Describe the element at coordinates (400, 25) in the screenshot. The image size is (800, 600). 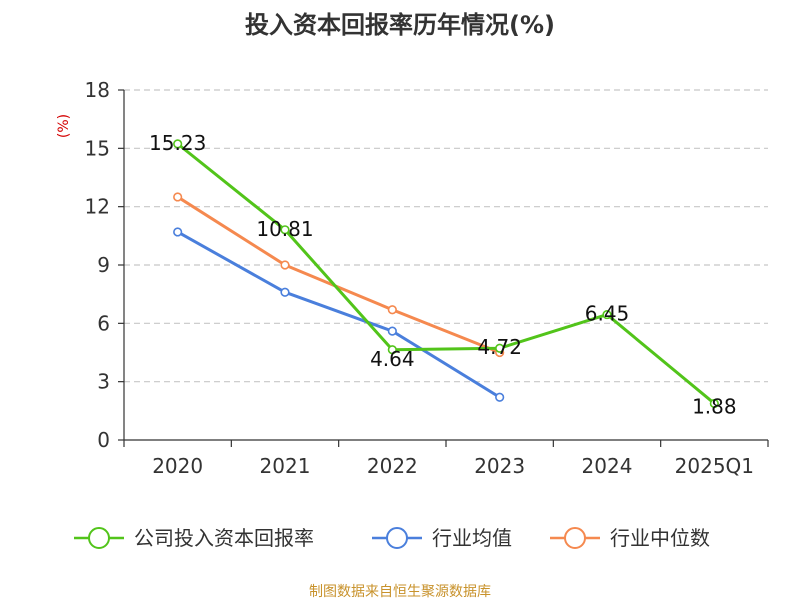
I see `chart-title: 投入资本回报率历年情况(%)` at that location.